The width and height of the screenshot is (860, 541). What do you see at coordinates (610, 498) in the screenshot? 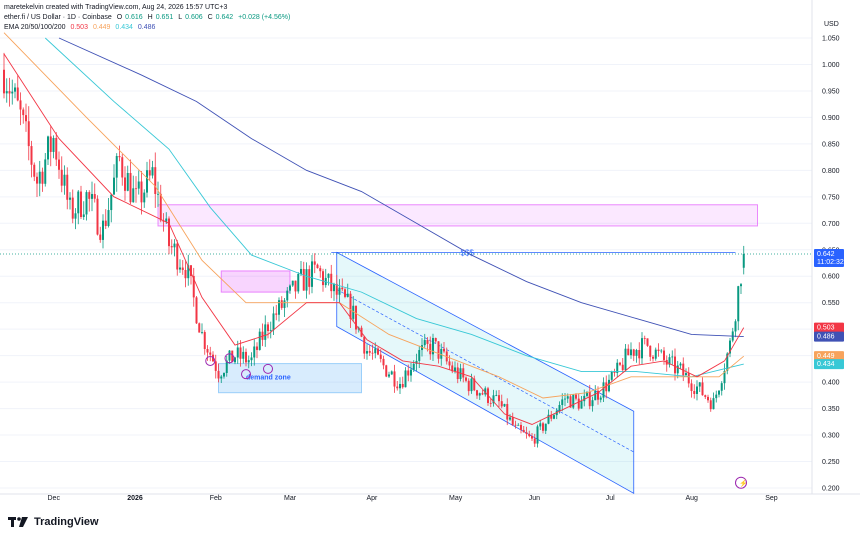
I see `x-tick-label: Jul` at bounding box center [610, 498].